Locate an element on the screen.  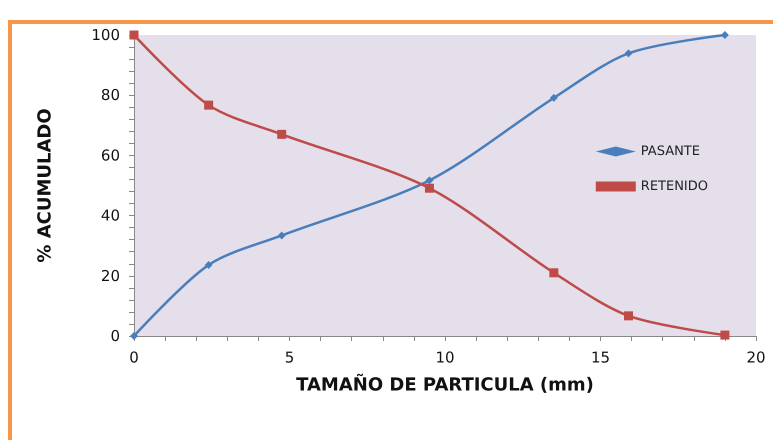
x-tick-label: 5 is located at coordinates (289, 357).